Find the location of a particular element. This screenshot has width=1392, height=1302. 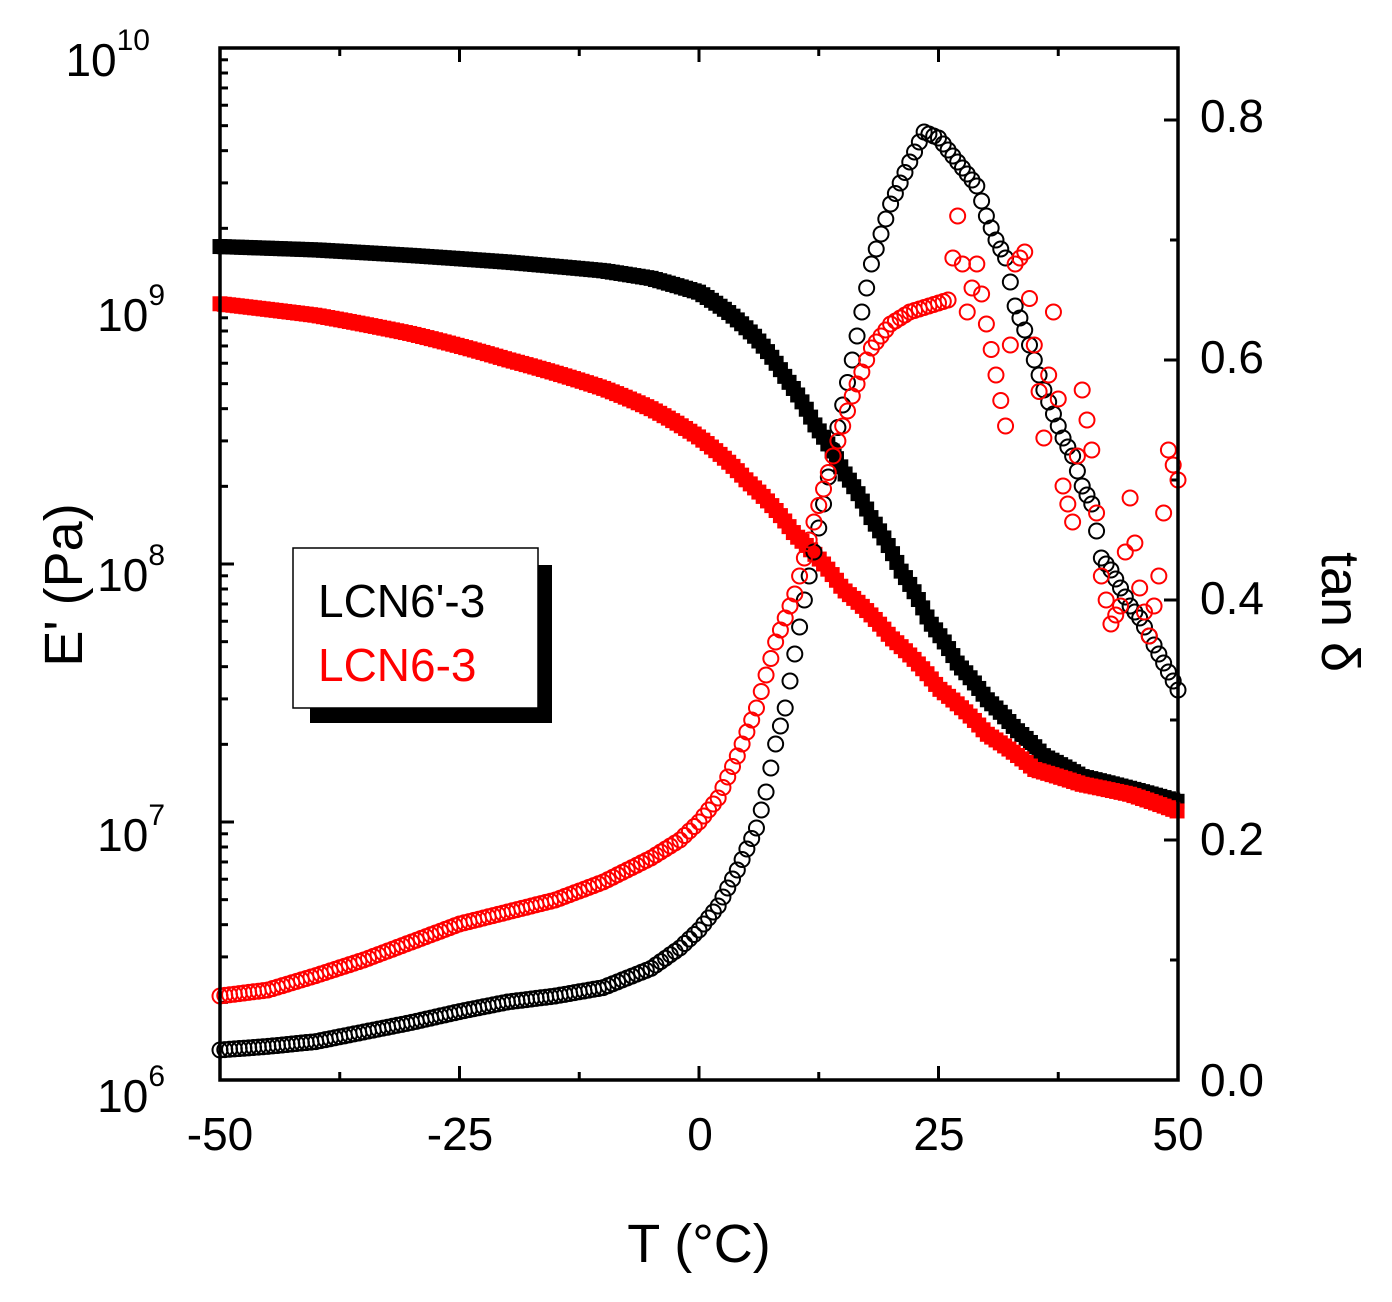

y-right-tick-label: 0.8 is located at coordinates (1232, 116).